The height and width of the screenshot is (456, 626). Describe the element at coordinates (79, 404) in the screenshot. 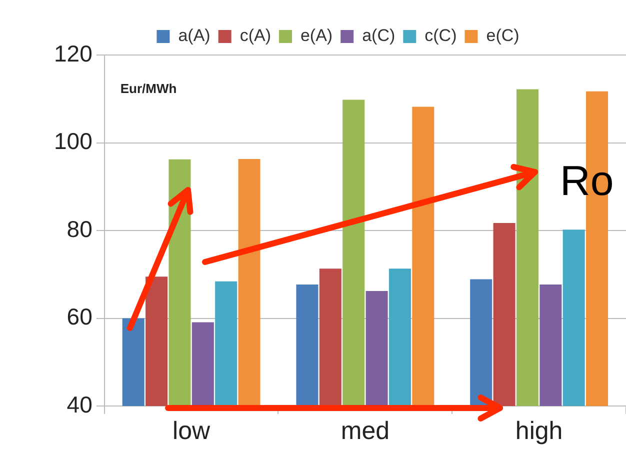

I see `y-tick-label: 40` at that location.